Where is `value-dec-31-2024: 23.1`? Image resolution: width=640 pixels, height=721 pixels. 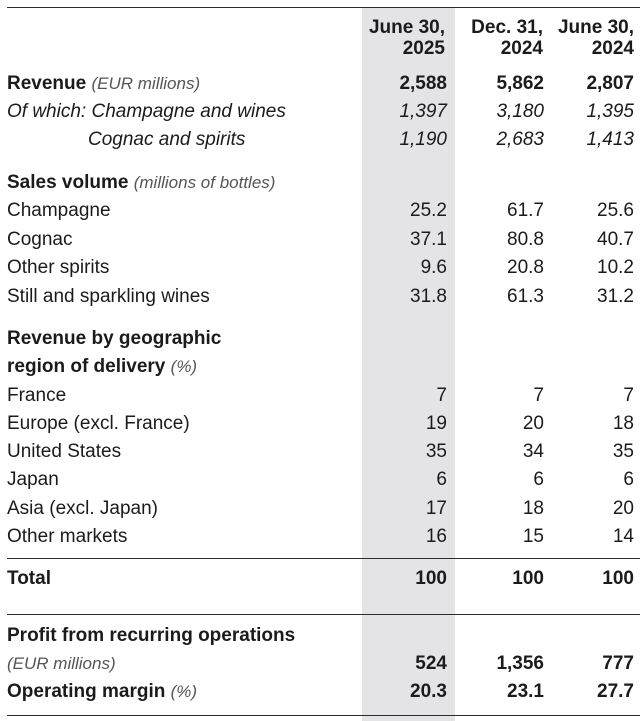 value-dec-31-2024: 23.1 is located at coordinates (525, 691).